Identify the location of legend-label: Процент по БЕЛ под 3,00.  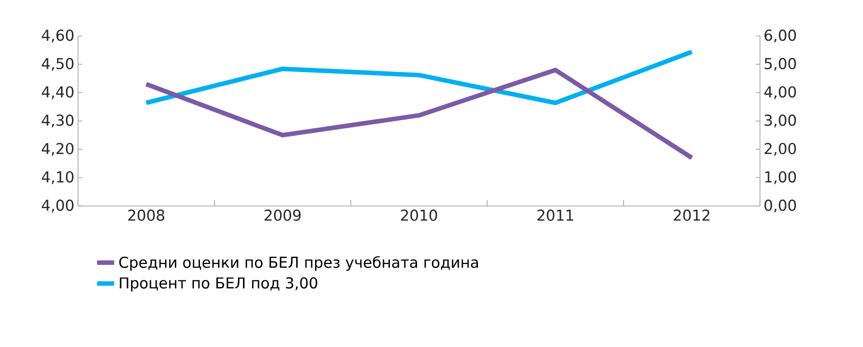
(219, 284).